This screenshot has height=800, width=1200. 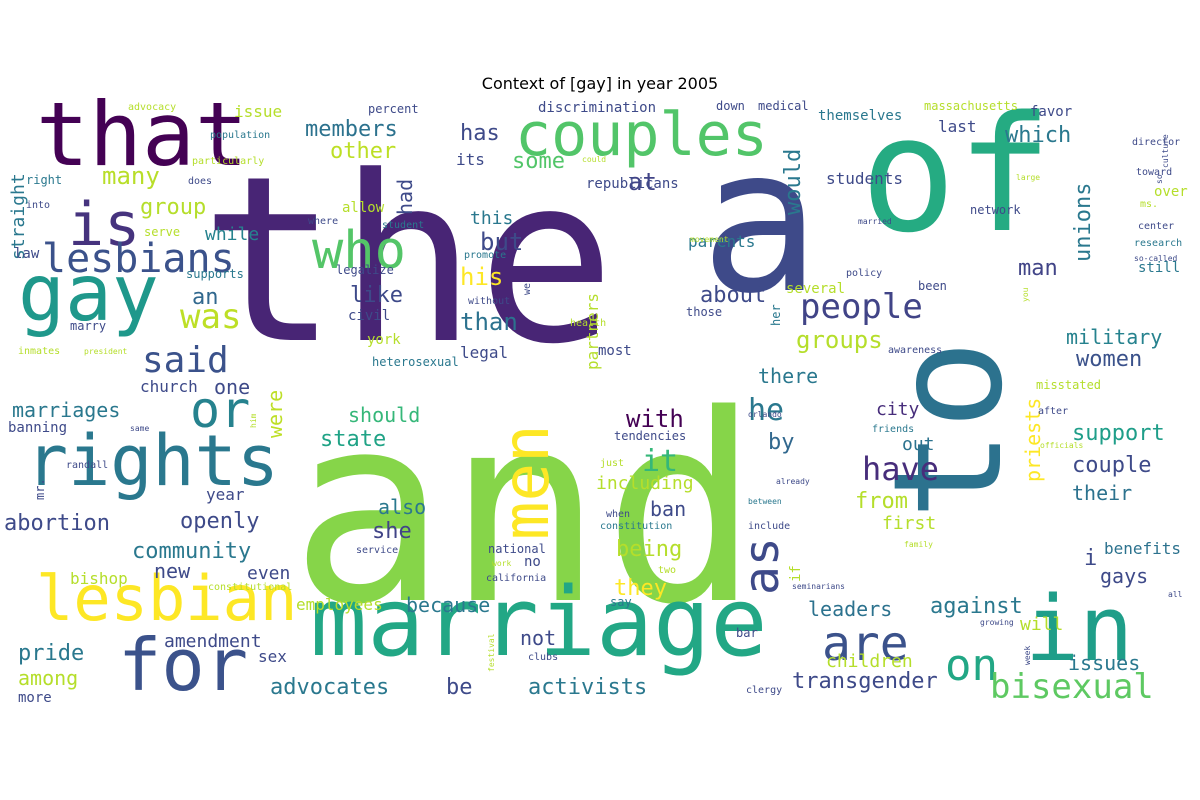 I want to click on word-said: said, so click(x=185, y=360).